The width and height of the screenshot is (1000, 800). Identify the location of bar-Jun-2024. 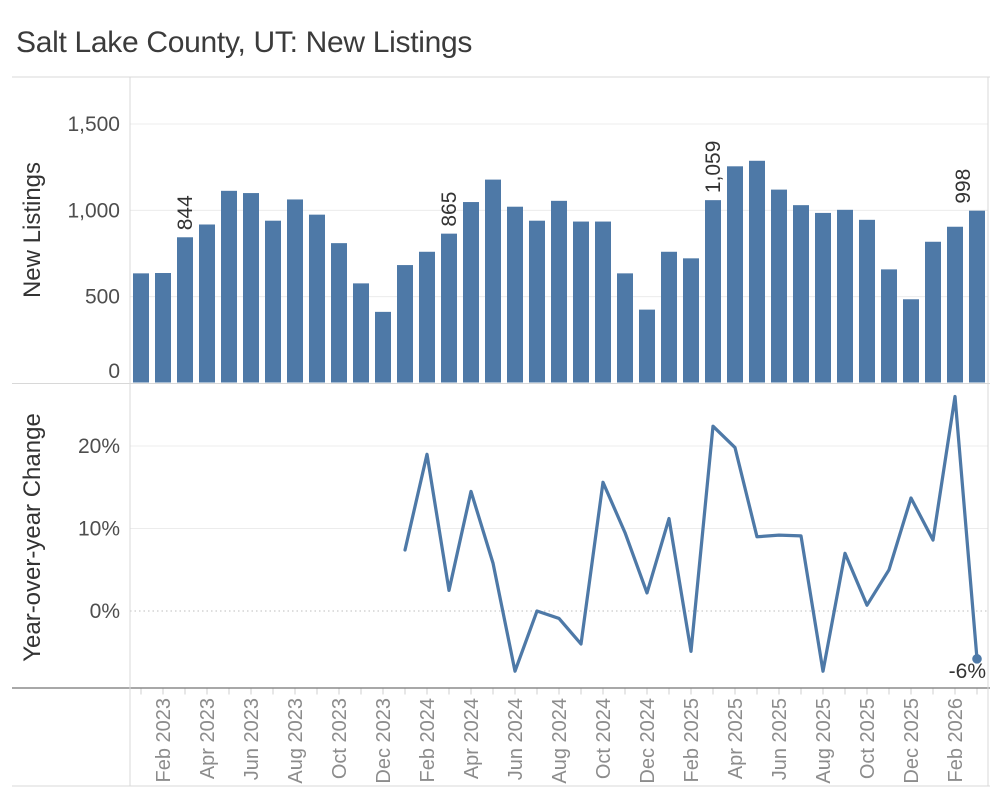
(515, 294).